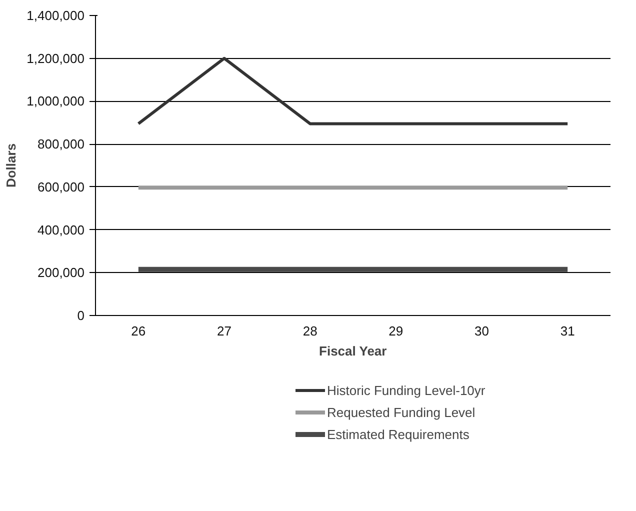 This screenshot has height=511, width=636. I want to click on y-tick-label: 800,000, so click(61, 144).